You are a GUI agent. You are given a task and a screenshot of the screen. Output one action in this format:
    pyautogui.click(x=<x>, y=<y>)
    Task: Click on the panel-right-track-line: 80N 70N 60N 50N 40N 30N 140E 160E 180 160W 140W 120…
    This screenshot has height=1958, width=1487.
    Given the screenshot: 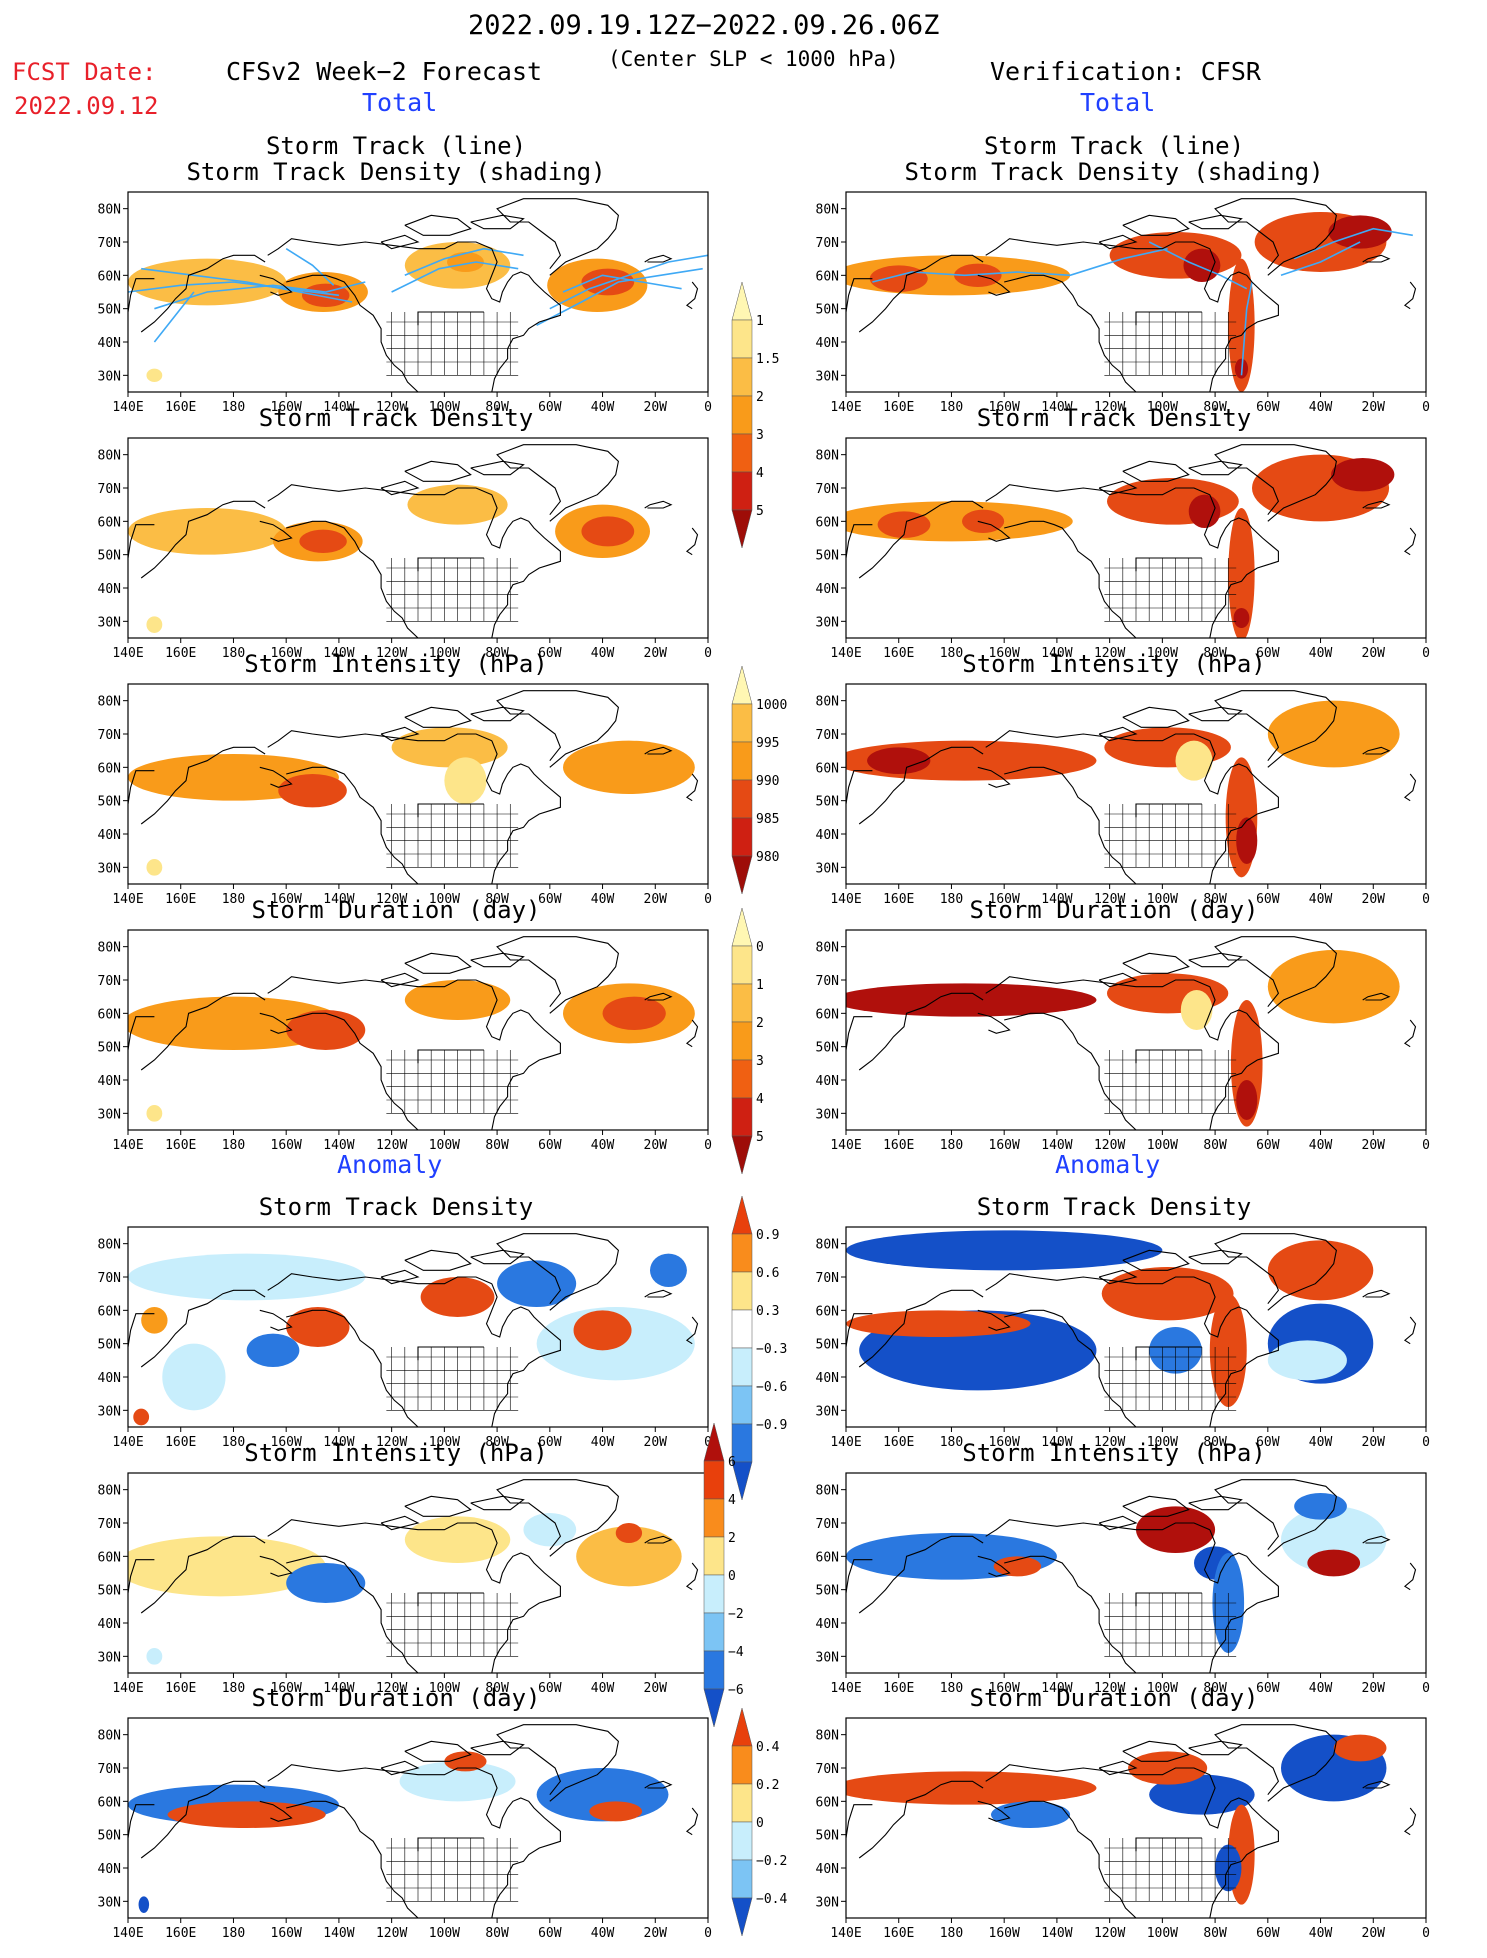 What is the action you would take?
    pyautogui.click(x=1117, y=305)
    